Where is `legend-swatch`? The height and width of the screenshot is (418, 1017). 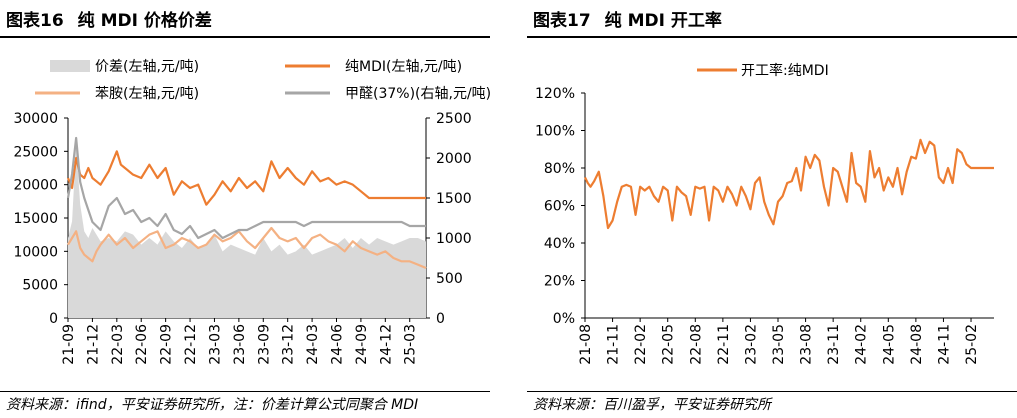
legend-swatch is located at coordinates (70, 66).